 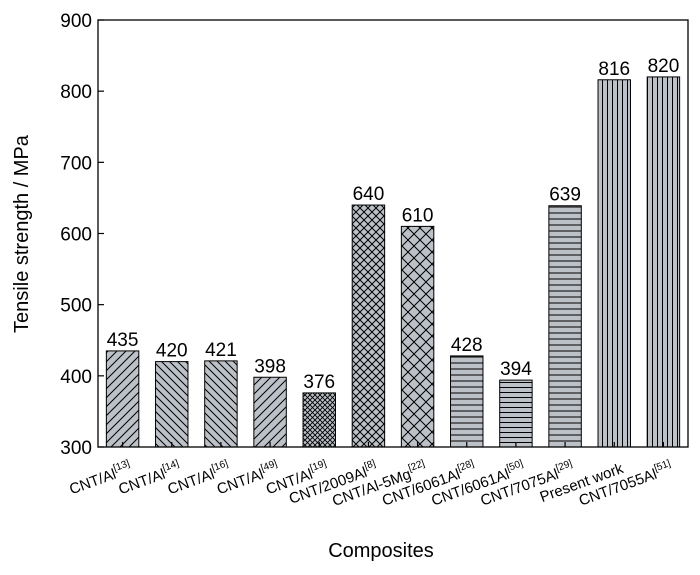 What do you see at coordinates (76, 448) in the screenshot?
I see `y-tick-label: 300` at bounding box center [76, 448].